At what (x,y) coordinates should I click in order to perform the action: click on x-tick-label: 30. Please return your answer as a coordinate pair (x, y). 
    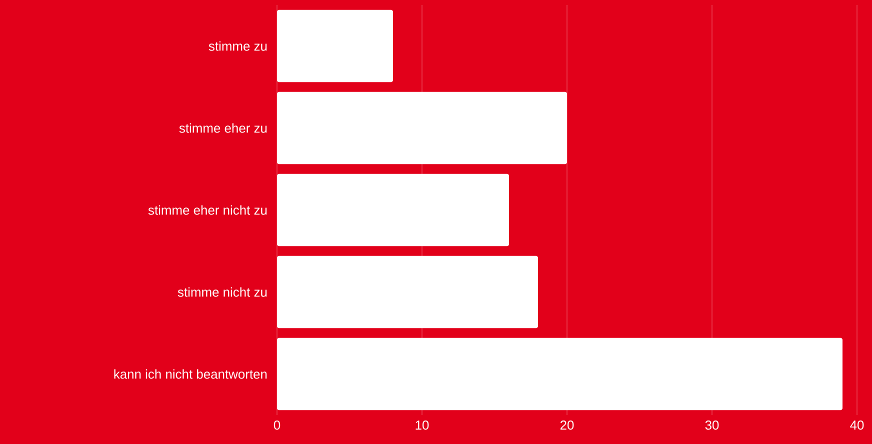
    Looking at the image, I should click on (712, 425).